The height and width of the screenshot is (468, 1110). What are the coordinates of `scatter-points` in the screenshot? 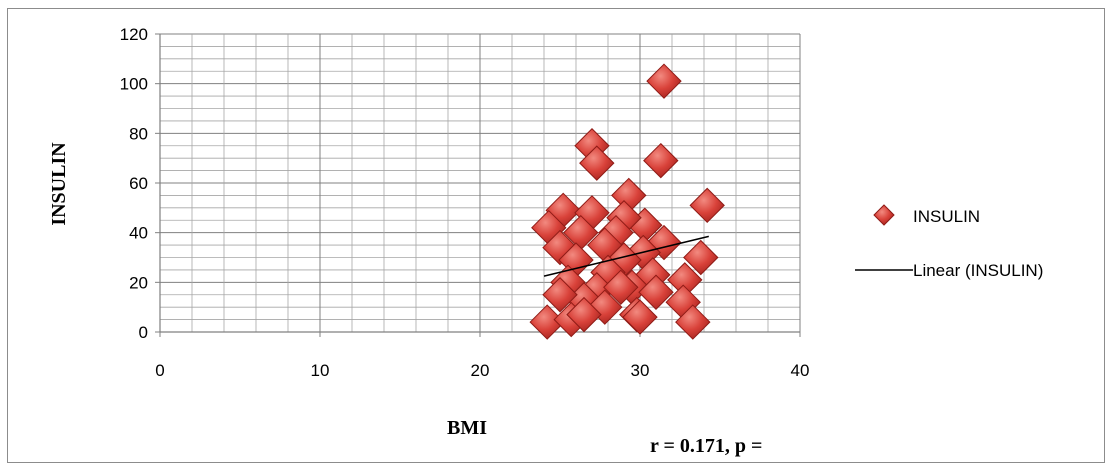 It's located at (627, 201).